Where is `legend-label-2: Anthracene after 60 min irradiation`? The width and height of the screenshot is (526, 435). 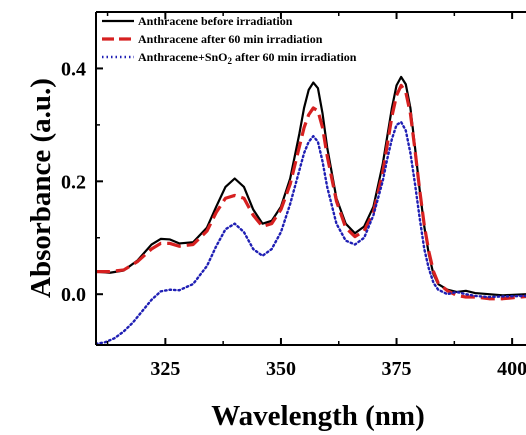
legend-label-2: Anthracene after 60 min irradiation is located at coordinates (230, 39).